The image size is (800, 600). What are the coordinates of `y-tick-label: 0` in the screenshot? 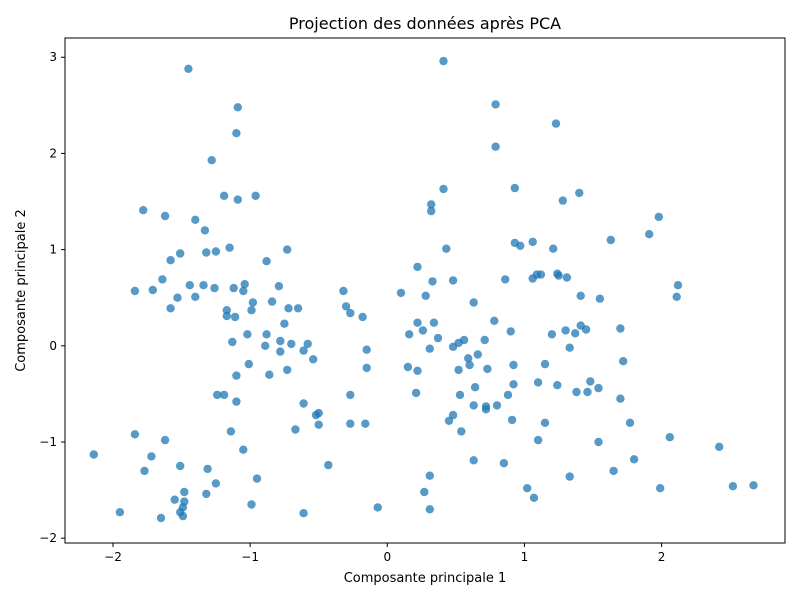 It's located at (53, 346).